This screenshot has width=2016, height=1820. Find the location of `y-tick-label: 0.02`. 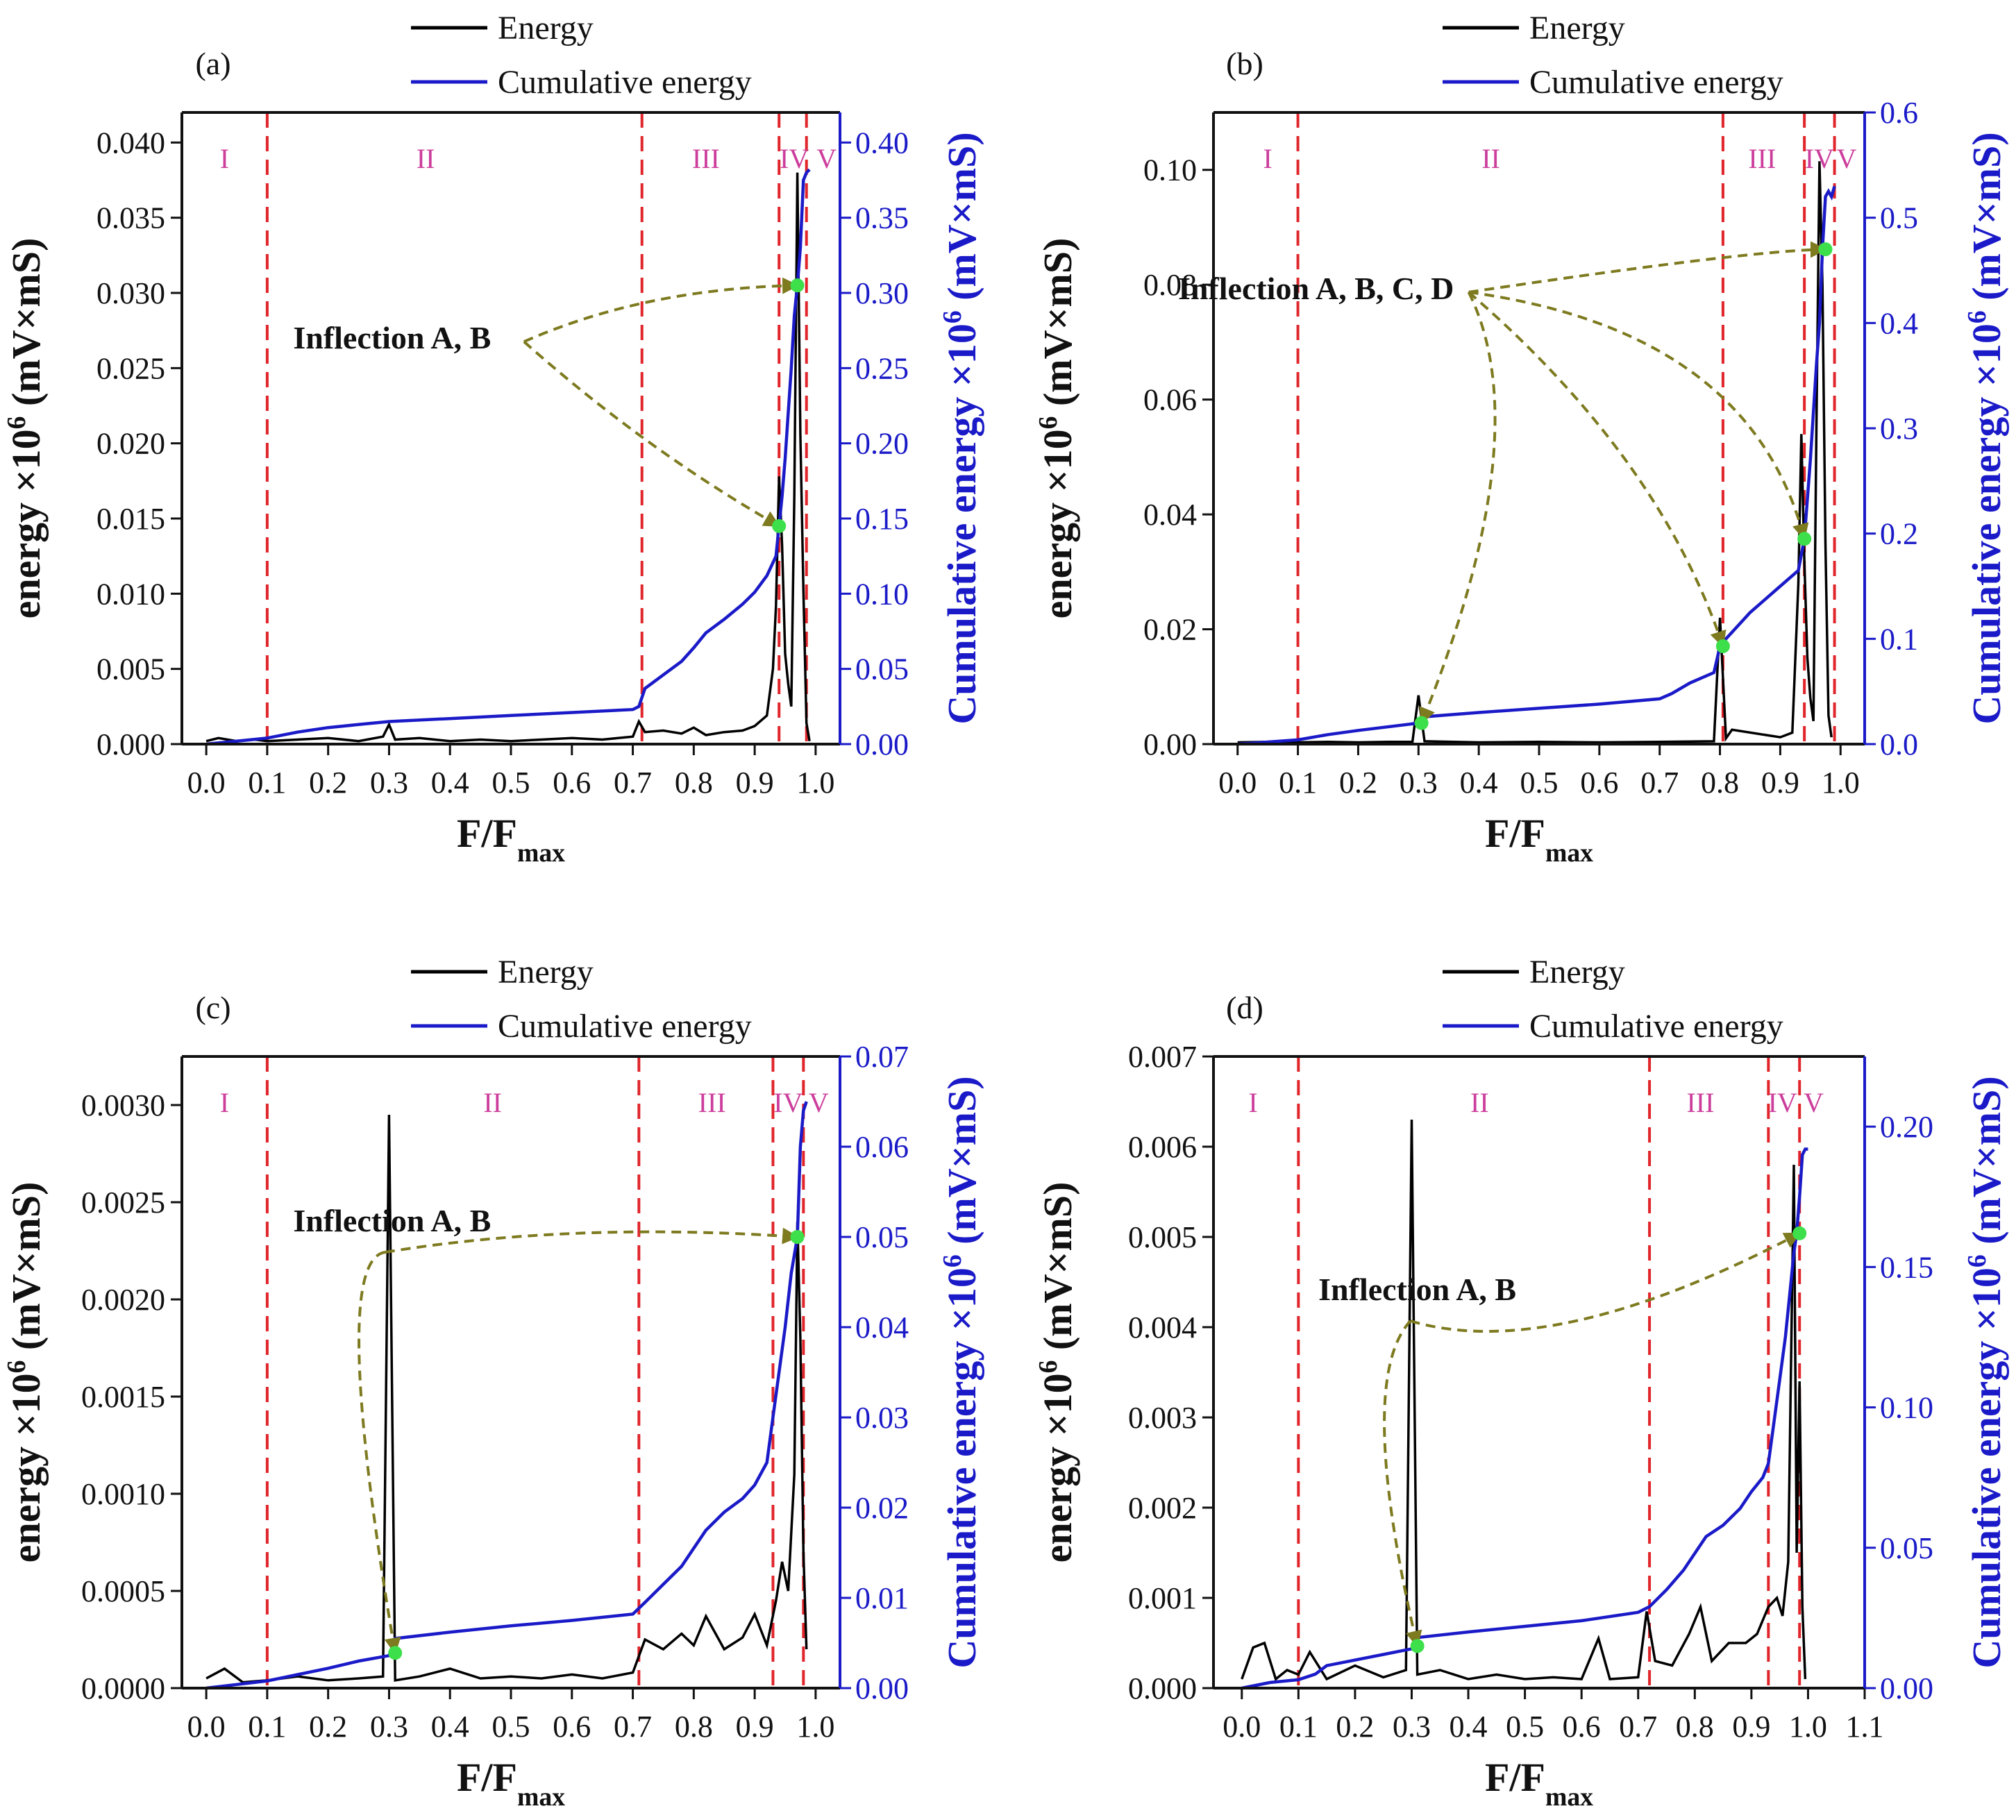

y-tick-label: 0.02 is located at coordinates (1170, 630).